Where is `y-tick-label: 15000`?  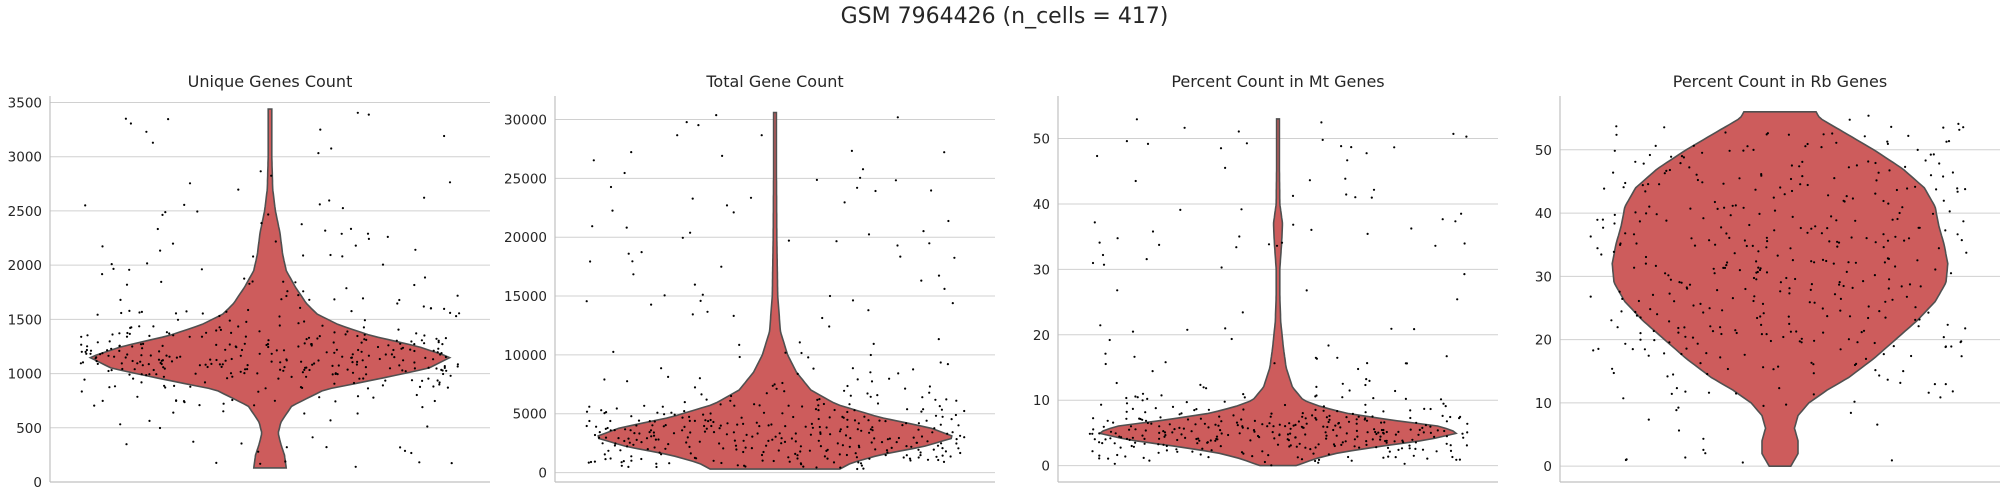
y-tick-label: 15000 is located at coordinates (525, 297).